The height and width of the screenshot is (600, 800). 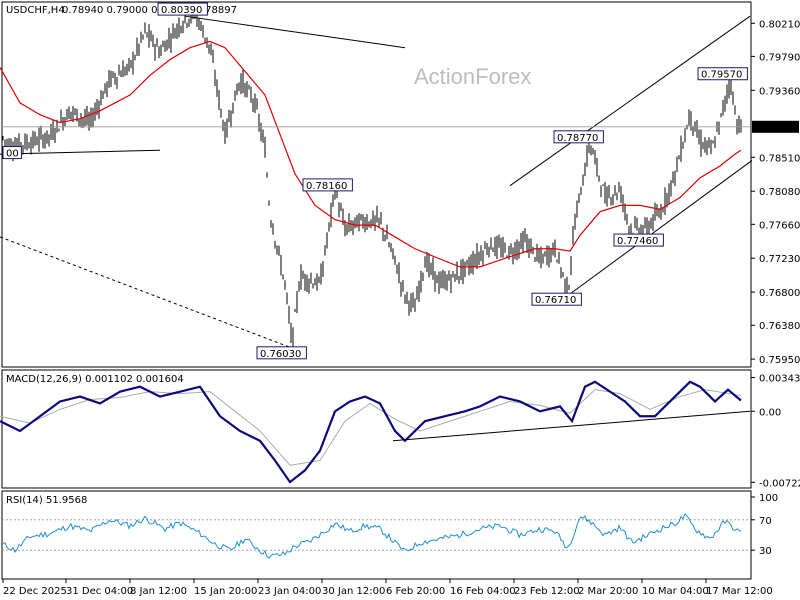 What do you see at coordinates (415, 591) in the screenshot?
I see `time-tick-label: 6 Feb 20:00` at bounding box center [415, 591].